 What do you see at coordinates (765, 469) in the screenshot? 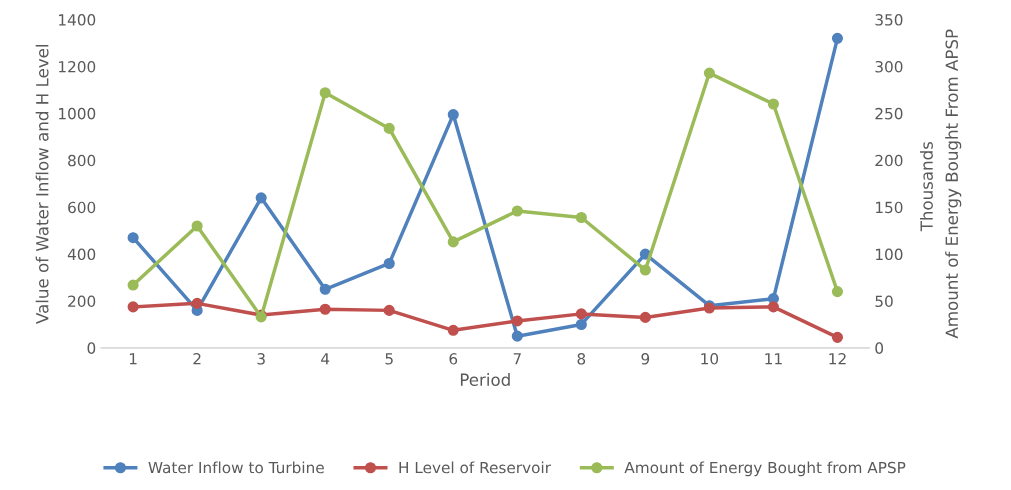
I see `legend-label: Amount of Energy Bought from APSP` at bounding box center [765, 469].